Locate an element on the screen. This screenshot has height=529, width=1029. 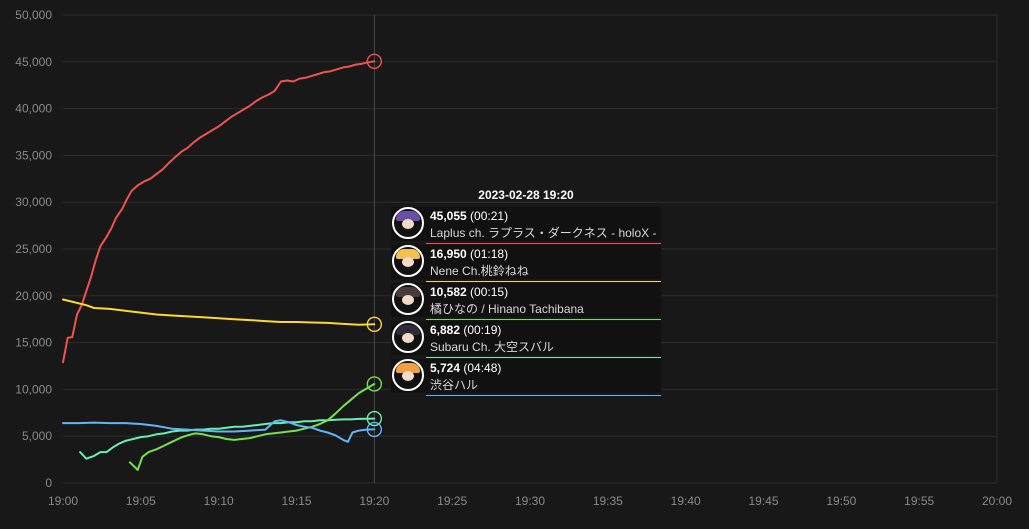
channel-name: Nene Ch.桃鈴ねね is located at coordinates (479, 271).